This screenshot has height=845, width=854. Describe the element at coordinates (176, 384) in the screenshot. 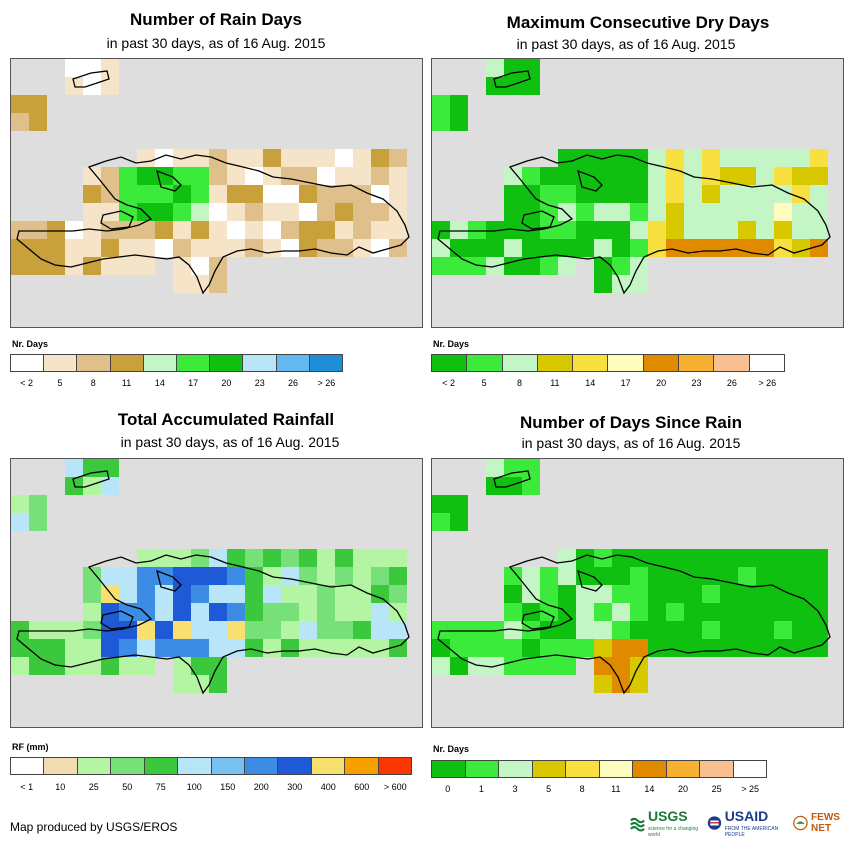

I see `panel-1-legend-ticks: < 2 5 8 11 14 17 20 23 26 > 26` at that location.